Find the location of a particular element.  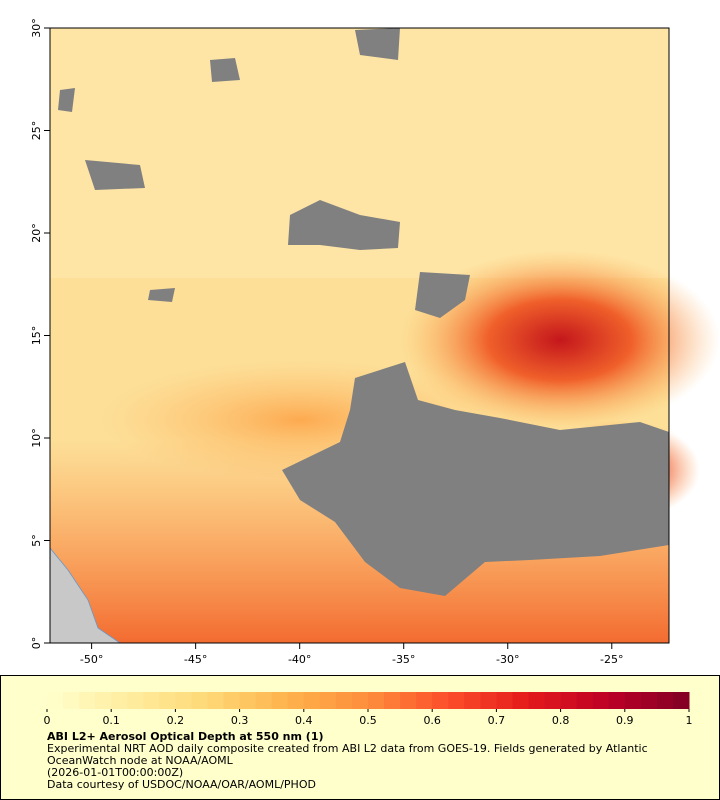

x-tick-label: -50° is located at coordinates (91, 659).